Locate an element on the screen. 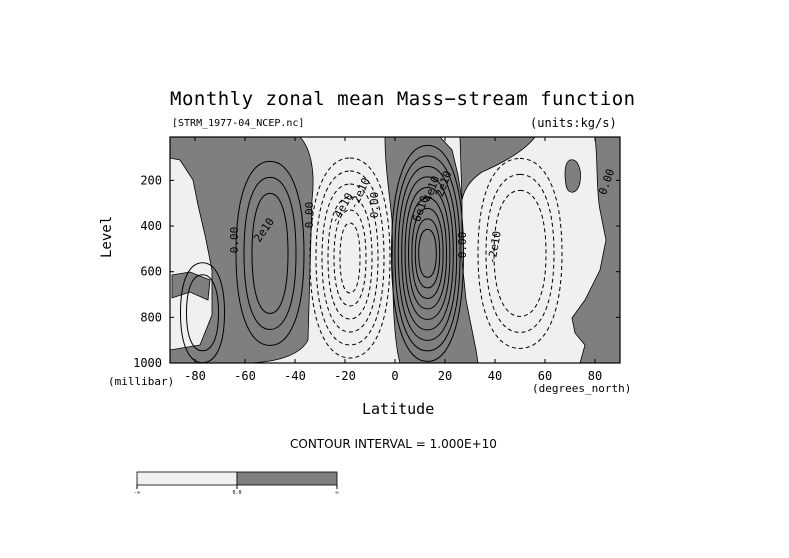 The width and height of the screenshot is (789, 558). colorbar-positive is located at coordinates (287, 478).